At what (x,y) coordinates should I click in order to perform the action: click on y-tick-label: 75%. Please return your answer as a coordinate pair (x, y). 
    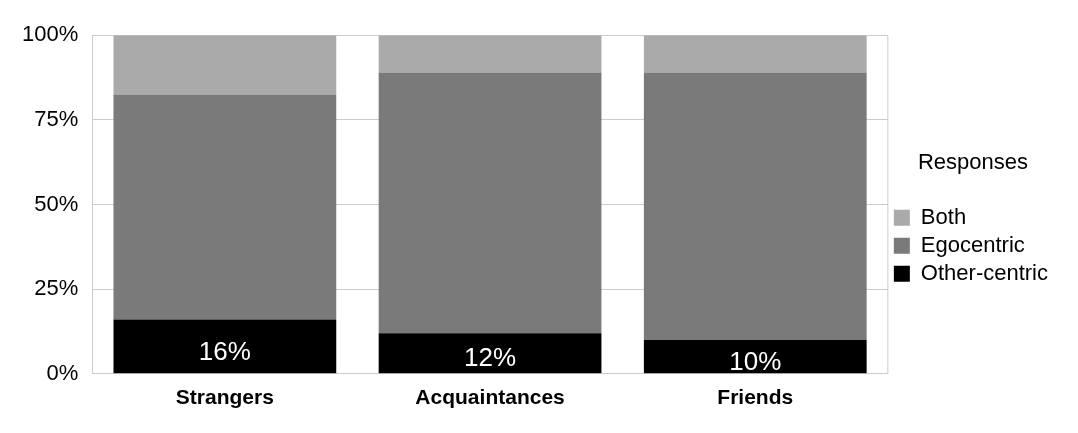
    Looking at the image, I should click on (56, 118).